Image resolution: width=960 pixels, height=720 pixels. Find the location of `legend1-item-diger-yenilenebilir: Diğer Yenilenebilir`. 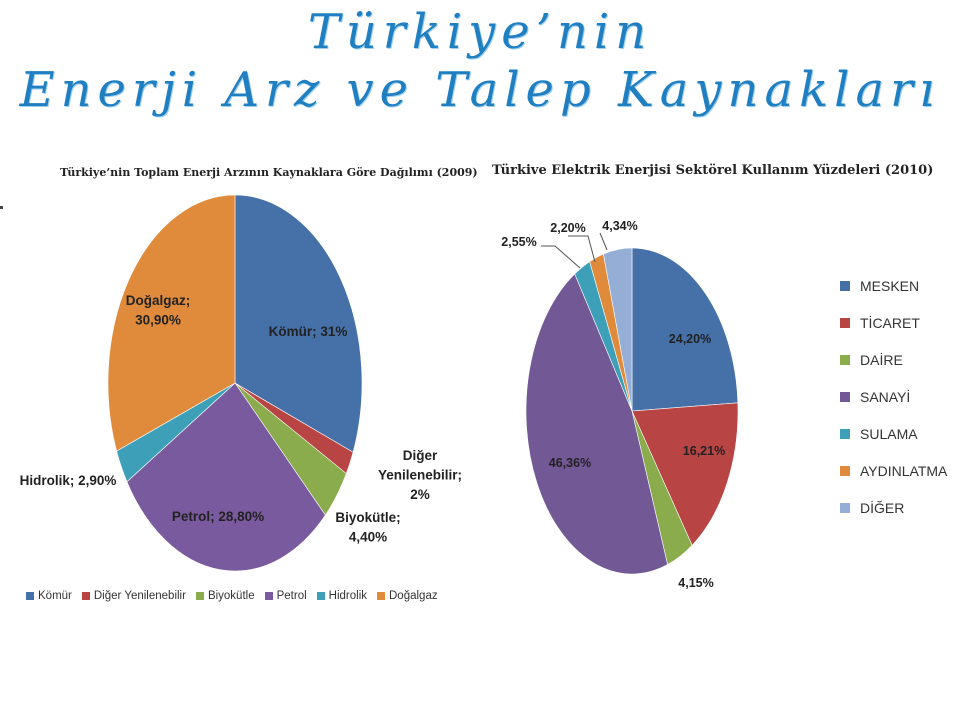

legend1-item-diger-yenilenebilir: Diğer Yenilenebilir is located at coordinates (133, 596).